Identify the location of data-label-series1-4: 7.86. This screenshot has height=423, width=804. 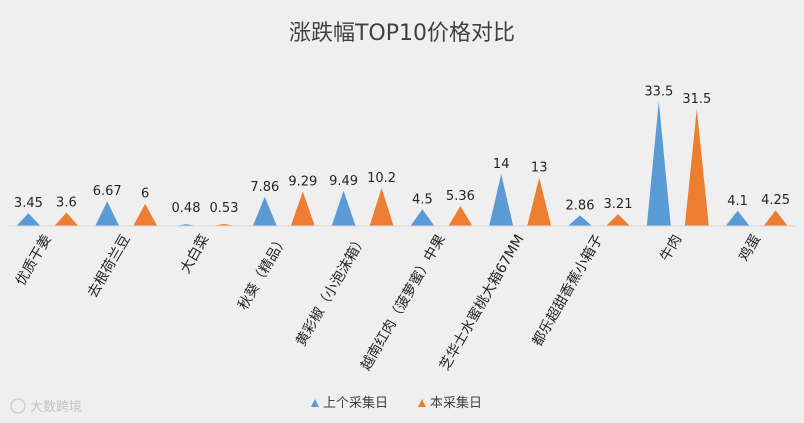
(264, 187).